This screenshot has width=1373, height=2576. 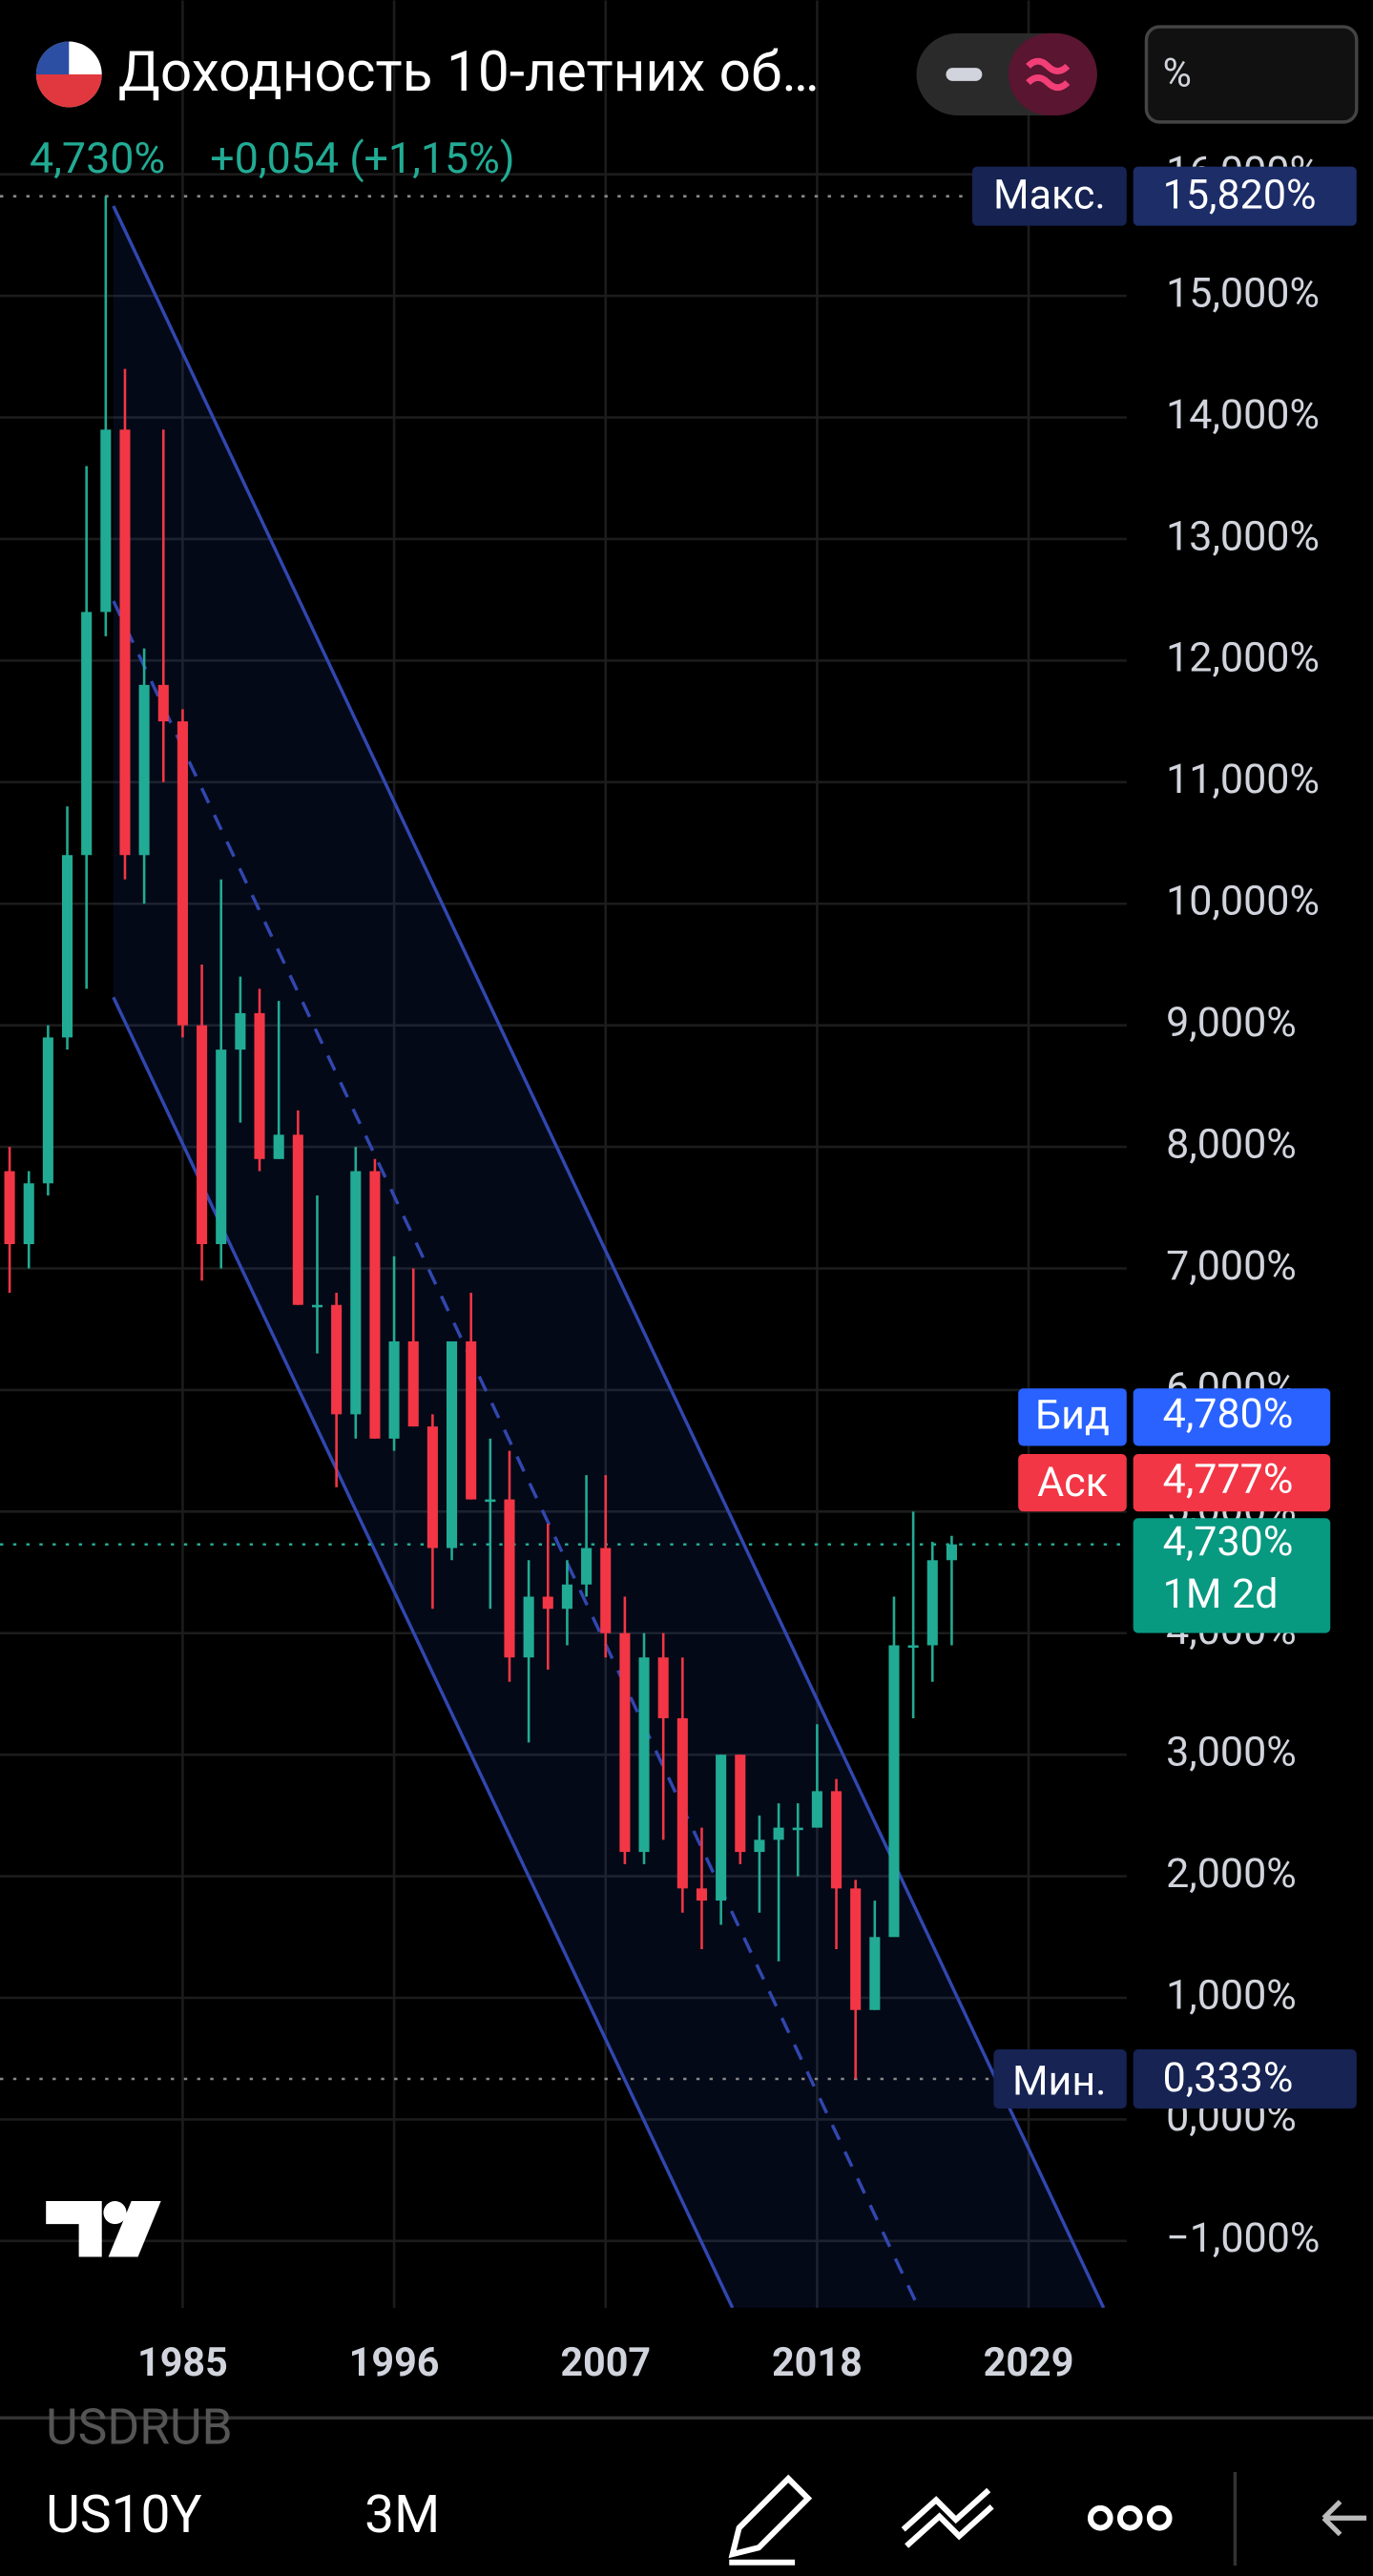 I want to click on min-tag, so click(x=1060, y=2079).